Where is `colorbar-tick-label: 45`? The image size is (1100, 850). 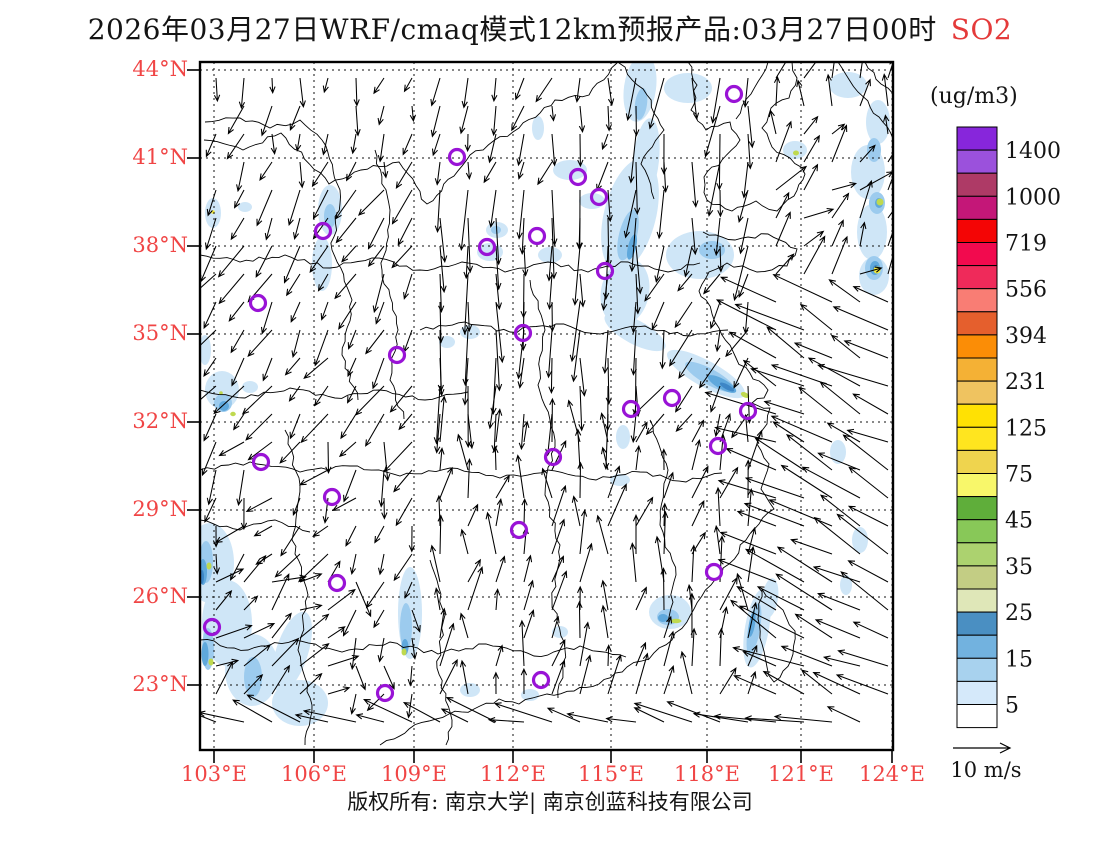 colorbar-tick-label: 45 is located at coordinates (1019, 521).